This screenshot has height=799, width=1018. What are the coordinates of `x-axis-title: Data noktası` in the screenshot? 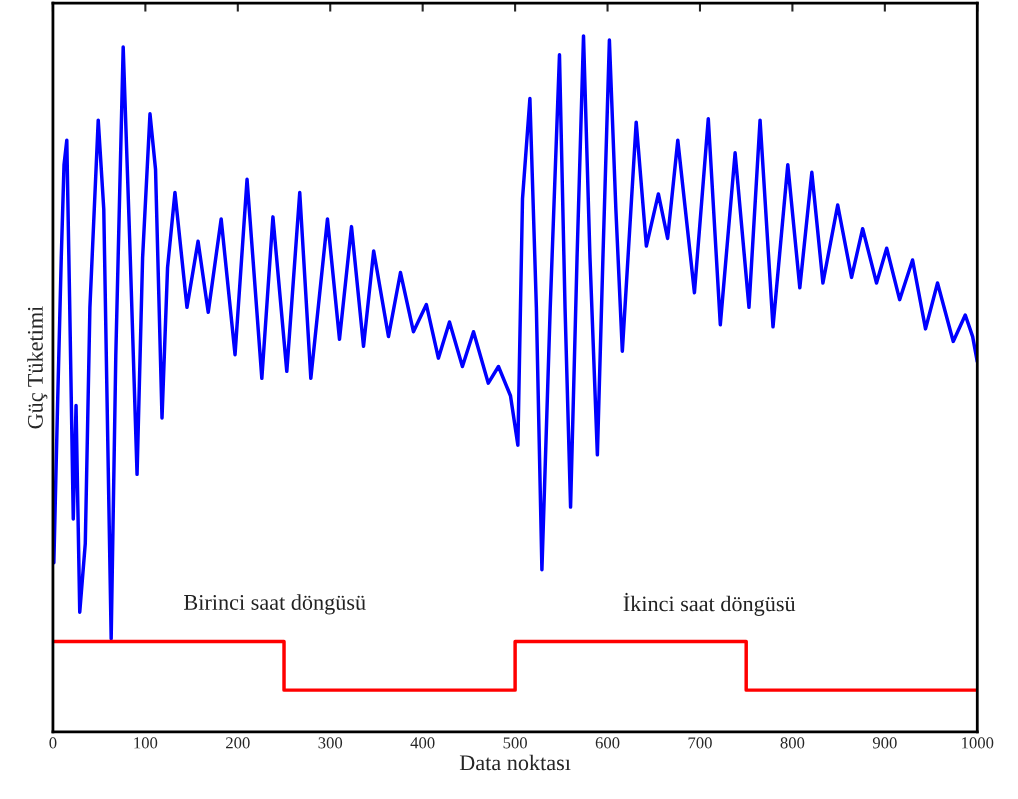 It's located at (515, 762).